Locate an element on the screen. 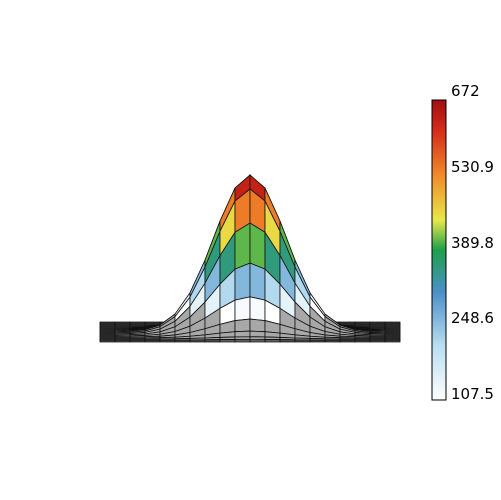  colorbar-bar is located at coordinates (439, 250).